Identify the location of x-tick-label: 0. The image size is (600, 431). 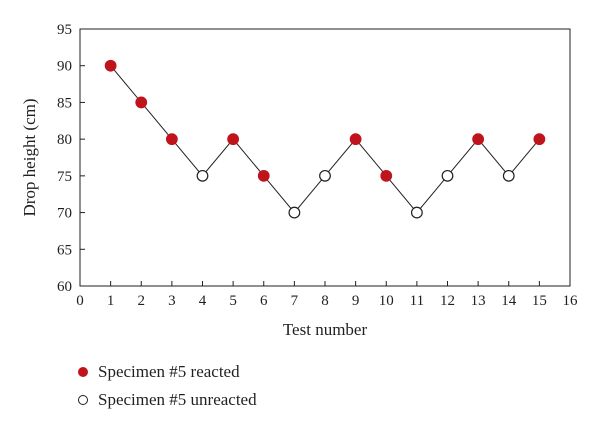
(80, 301).